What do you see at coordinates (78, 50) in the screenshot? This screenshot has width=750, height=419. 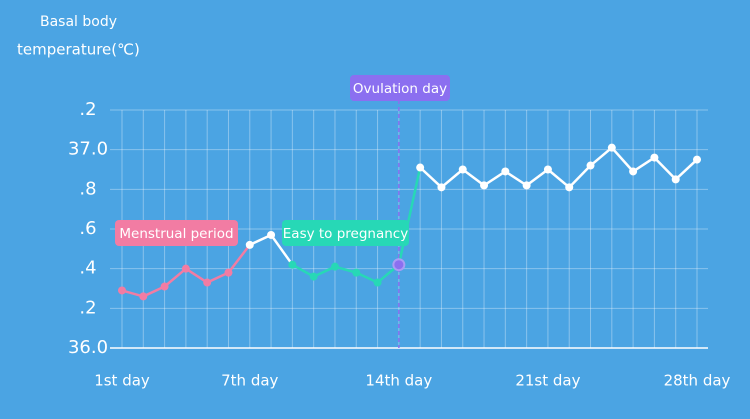 I see `y-axis-title: temperature(℃)` at bounding box center [78, 50].